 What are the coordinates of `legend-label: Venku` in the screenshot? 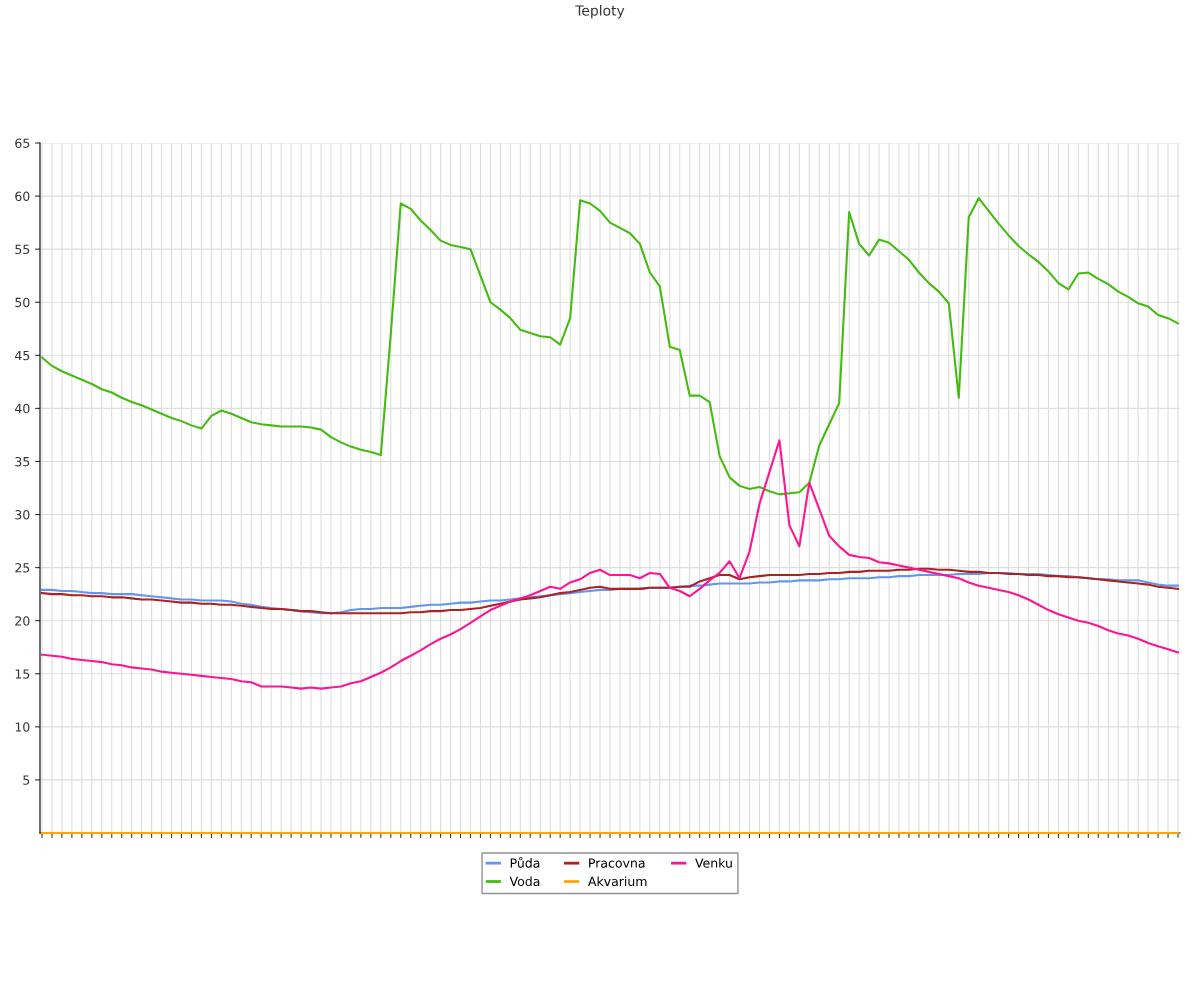 It's located at (713, 863).